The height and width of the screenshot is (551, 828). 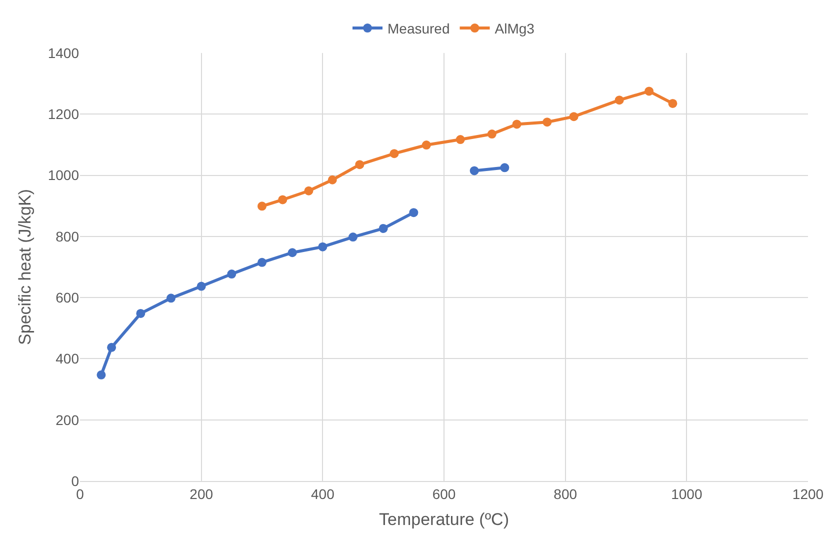 What do you see at coordinates (808, 494) in the screenshot?
I see `x-tick-label: 1200` at bounding box center [808, 494].